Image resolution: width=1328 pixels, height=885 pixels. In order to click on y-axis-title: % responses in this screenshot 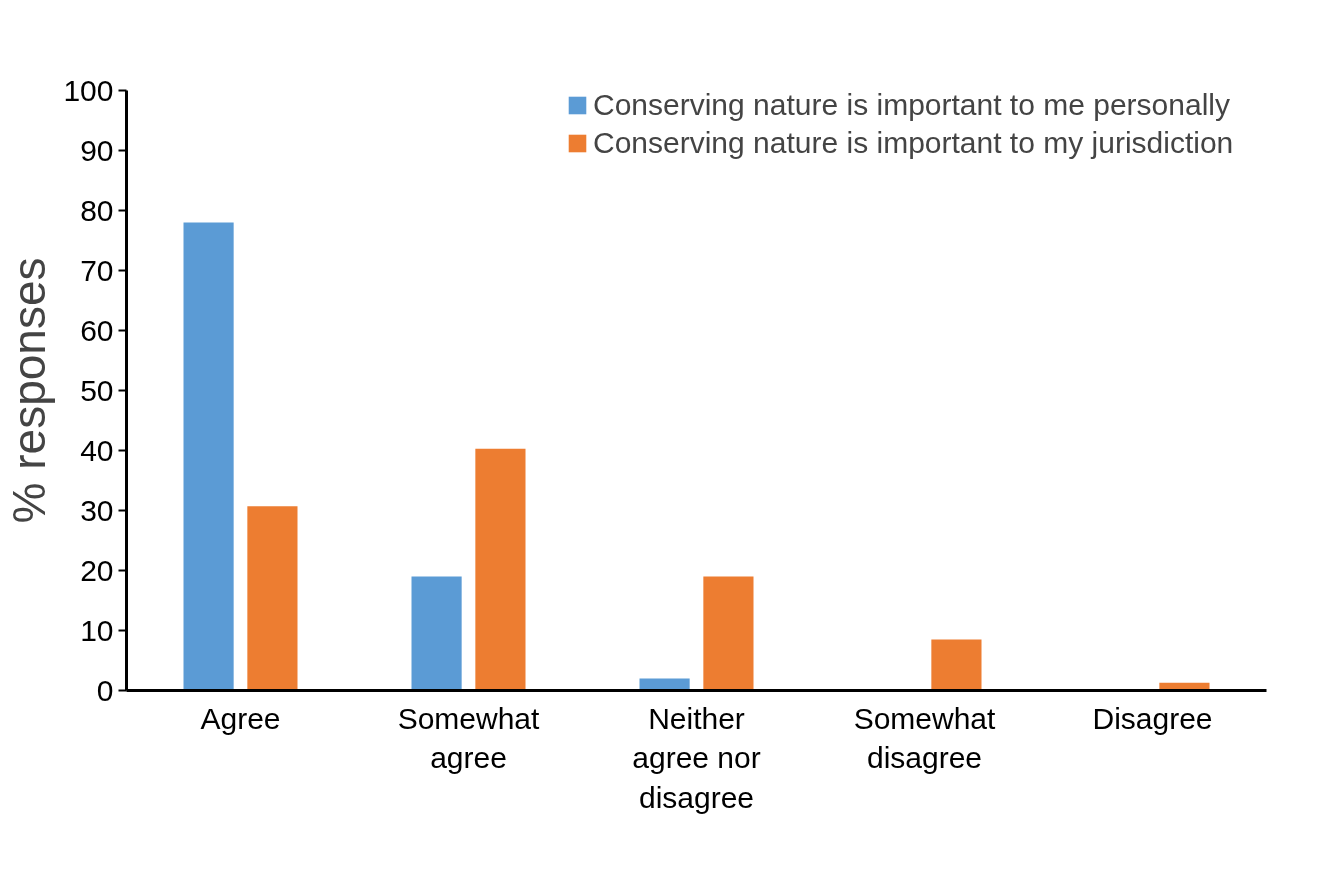, I will do `click(29, 390)`.